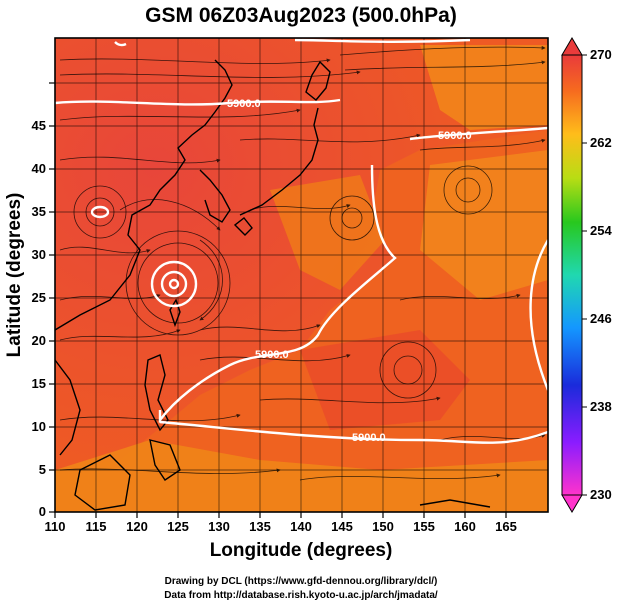 The width and height of the screenshot is (619, 605). What do you see at coordinates (260, 526) in the screenshot?
I see `x-tick-label: 135` at bounding box center [260, 526].